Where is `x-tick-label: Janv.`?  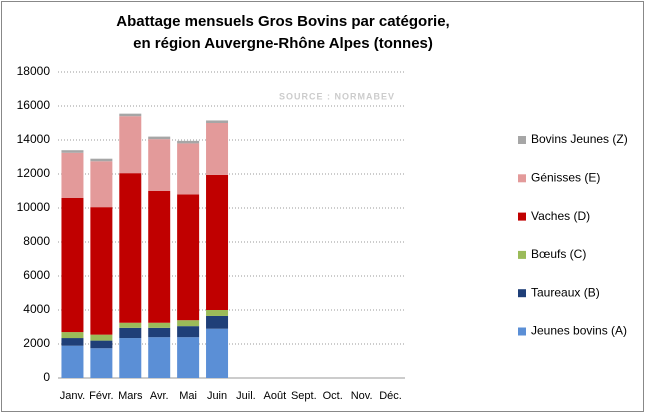 x-tick-label: Janv. is located at coordinates (72, 396).